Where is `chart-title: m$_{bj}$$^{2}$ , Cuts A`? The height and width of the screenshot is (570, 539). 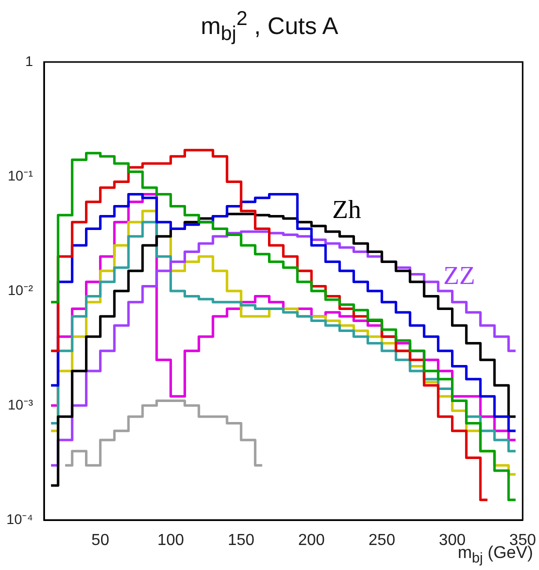
chart-title: m$_{bj}$$^{2}$ , Cuts A is located at coordinates (270, 27).